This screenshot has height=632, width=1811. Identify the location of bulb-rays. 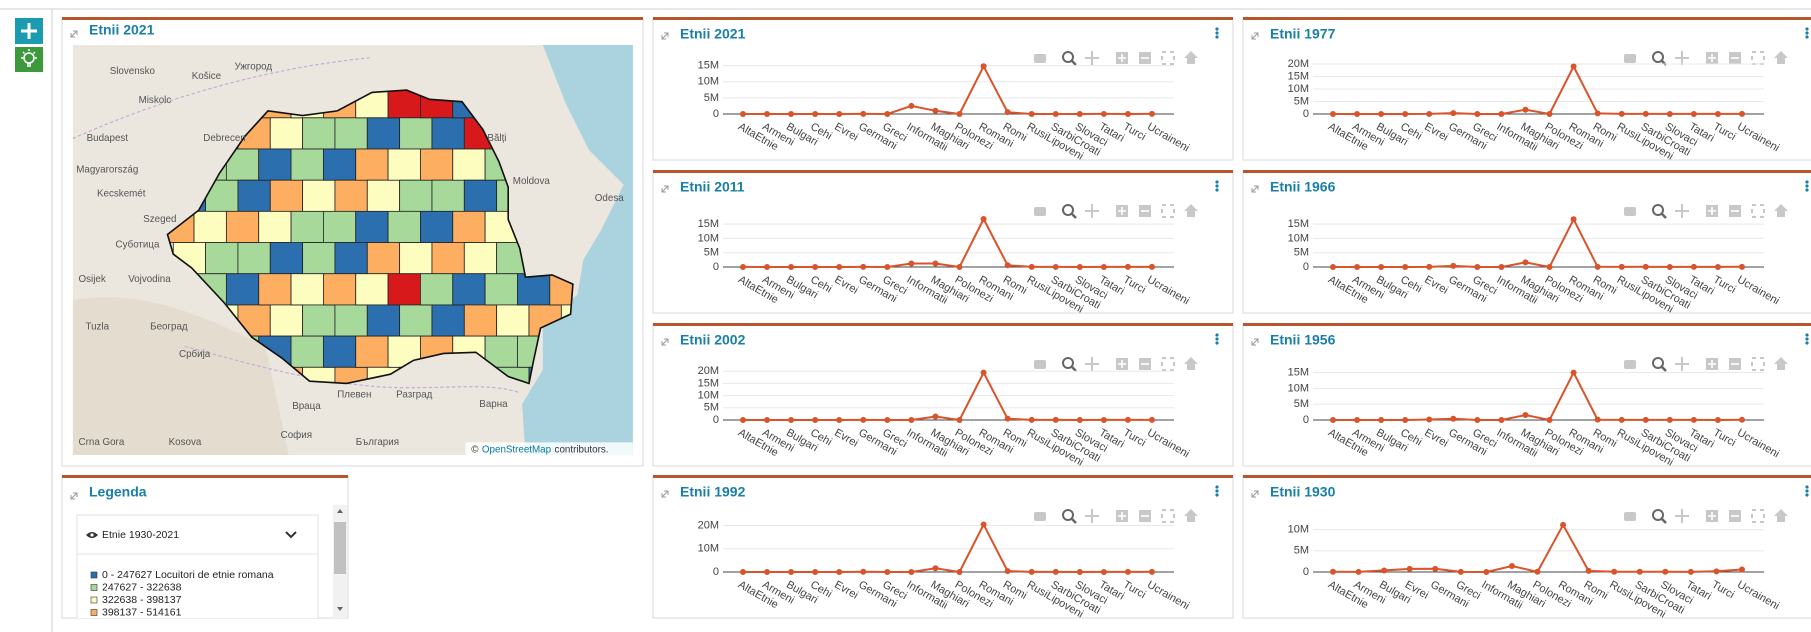
(29, 58).